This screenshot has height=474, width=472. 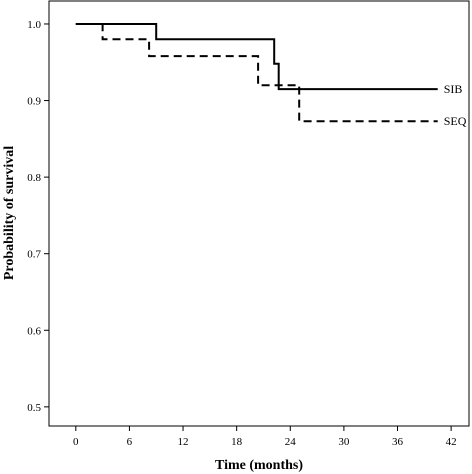 I want to click on series-seq-label: SEQ, so click(x=455, y=121).